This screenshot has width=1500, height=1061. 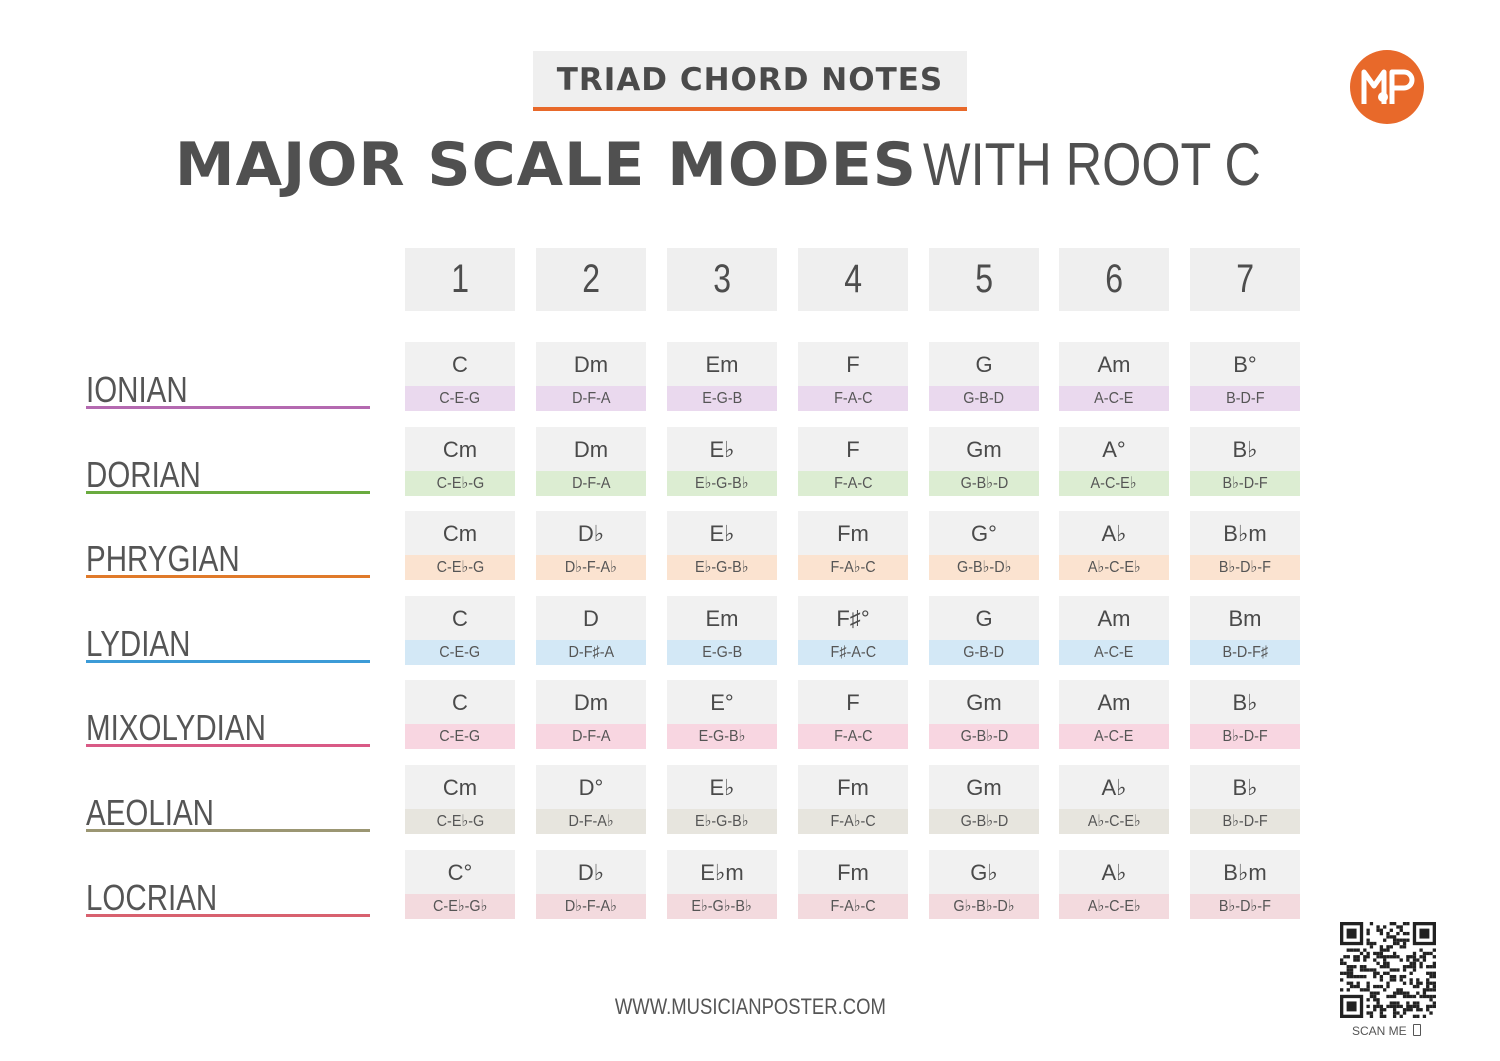 I want to click on degree-header-1: 1, so click(x=460, y=279).